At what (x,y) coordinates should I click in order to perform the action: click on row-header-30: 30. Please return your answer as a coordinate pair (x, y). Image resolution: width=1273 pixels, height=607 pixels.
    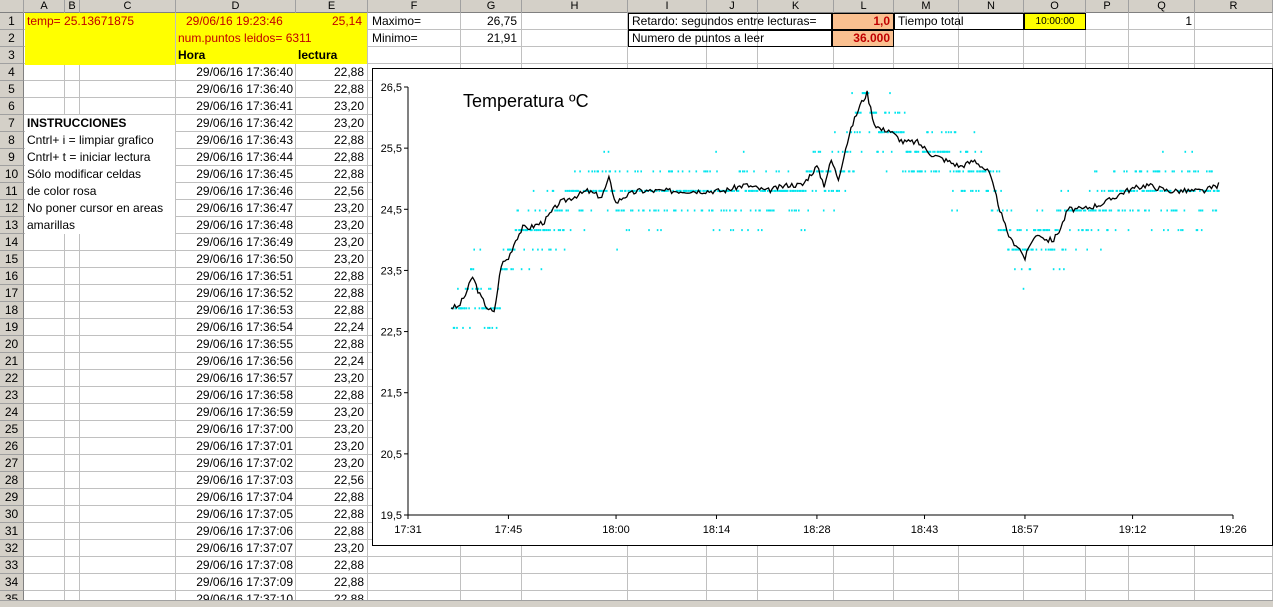
    Looking at the image, I should click on (12, 514).